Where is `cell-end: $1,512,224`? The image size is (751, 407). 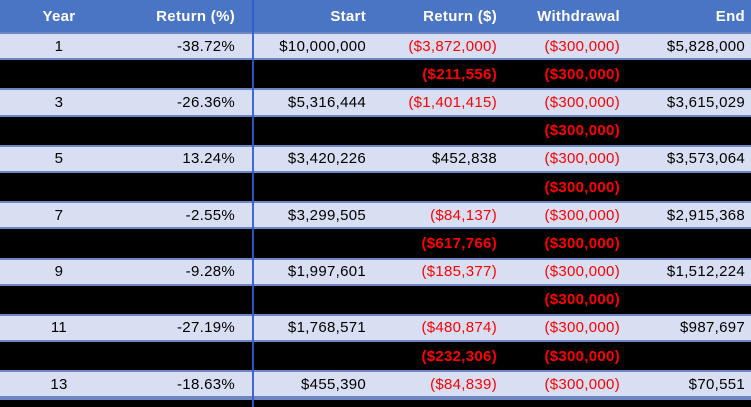
cell-end: $1,512,224 is located at coordinates (705, 272).